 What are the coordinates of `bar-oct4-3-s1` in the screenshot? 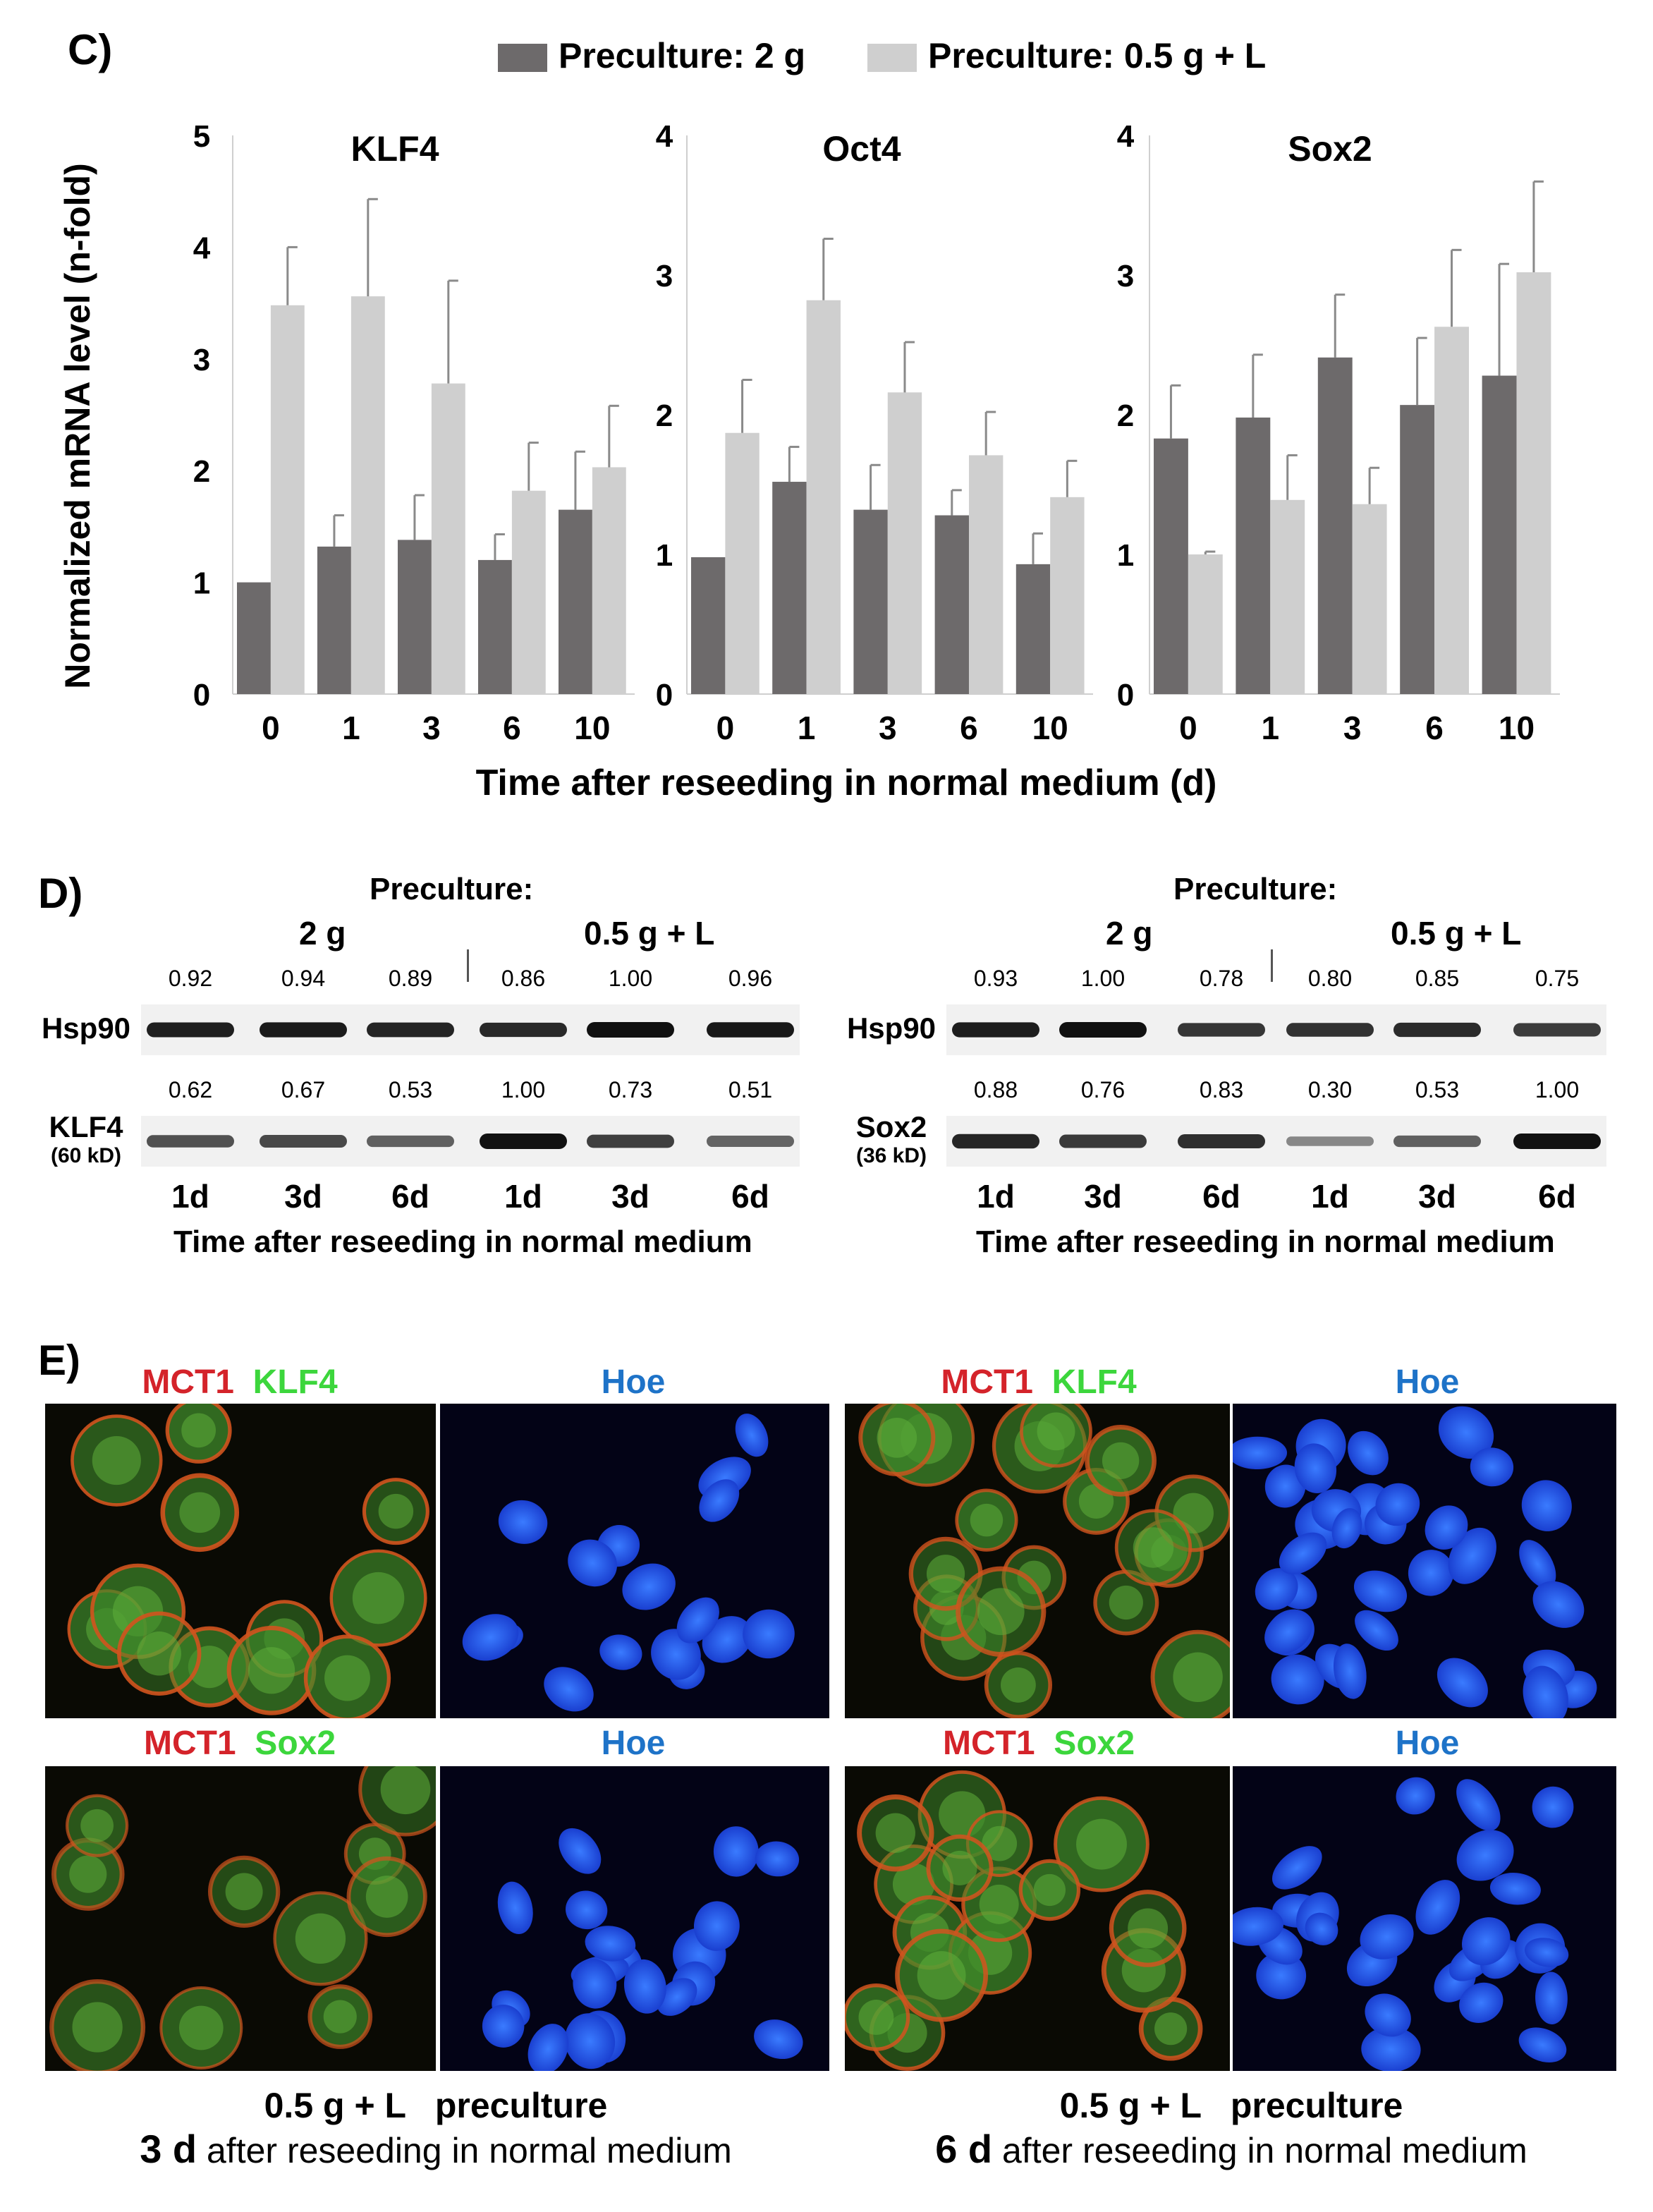 It's located at (904, 543).